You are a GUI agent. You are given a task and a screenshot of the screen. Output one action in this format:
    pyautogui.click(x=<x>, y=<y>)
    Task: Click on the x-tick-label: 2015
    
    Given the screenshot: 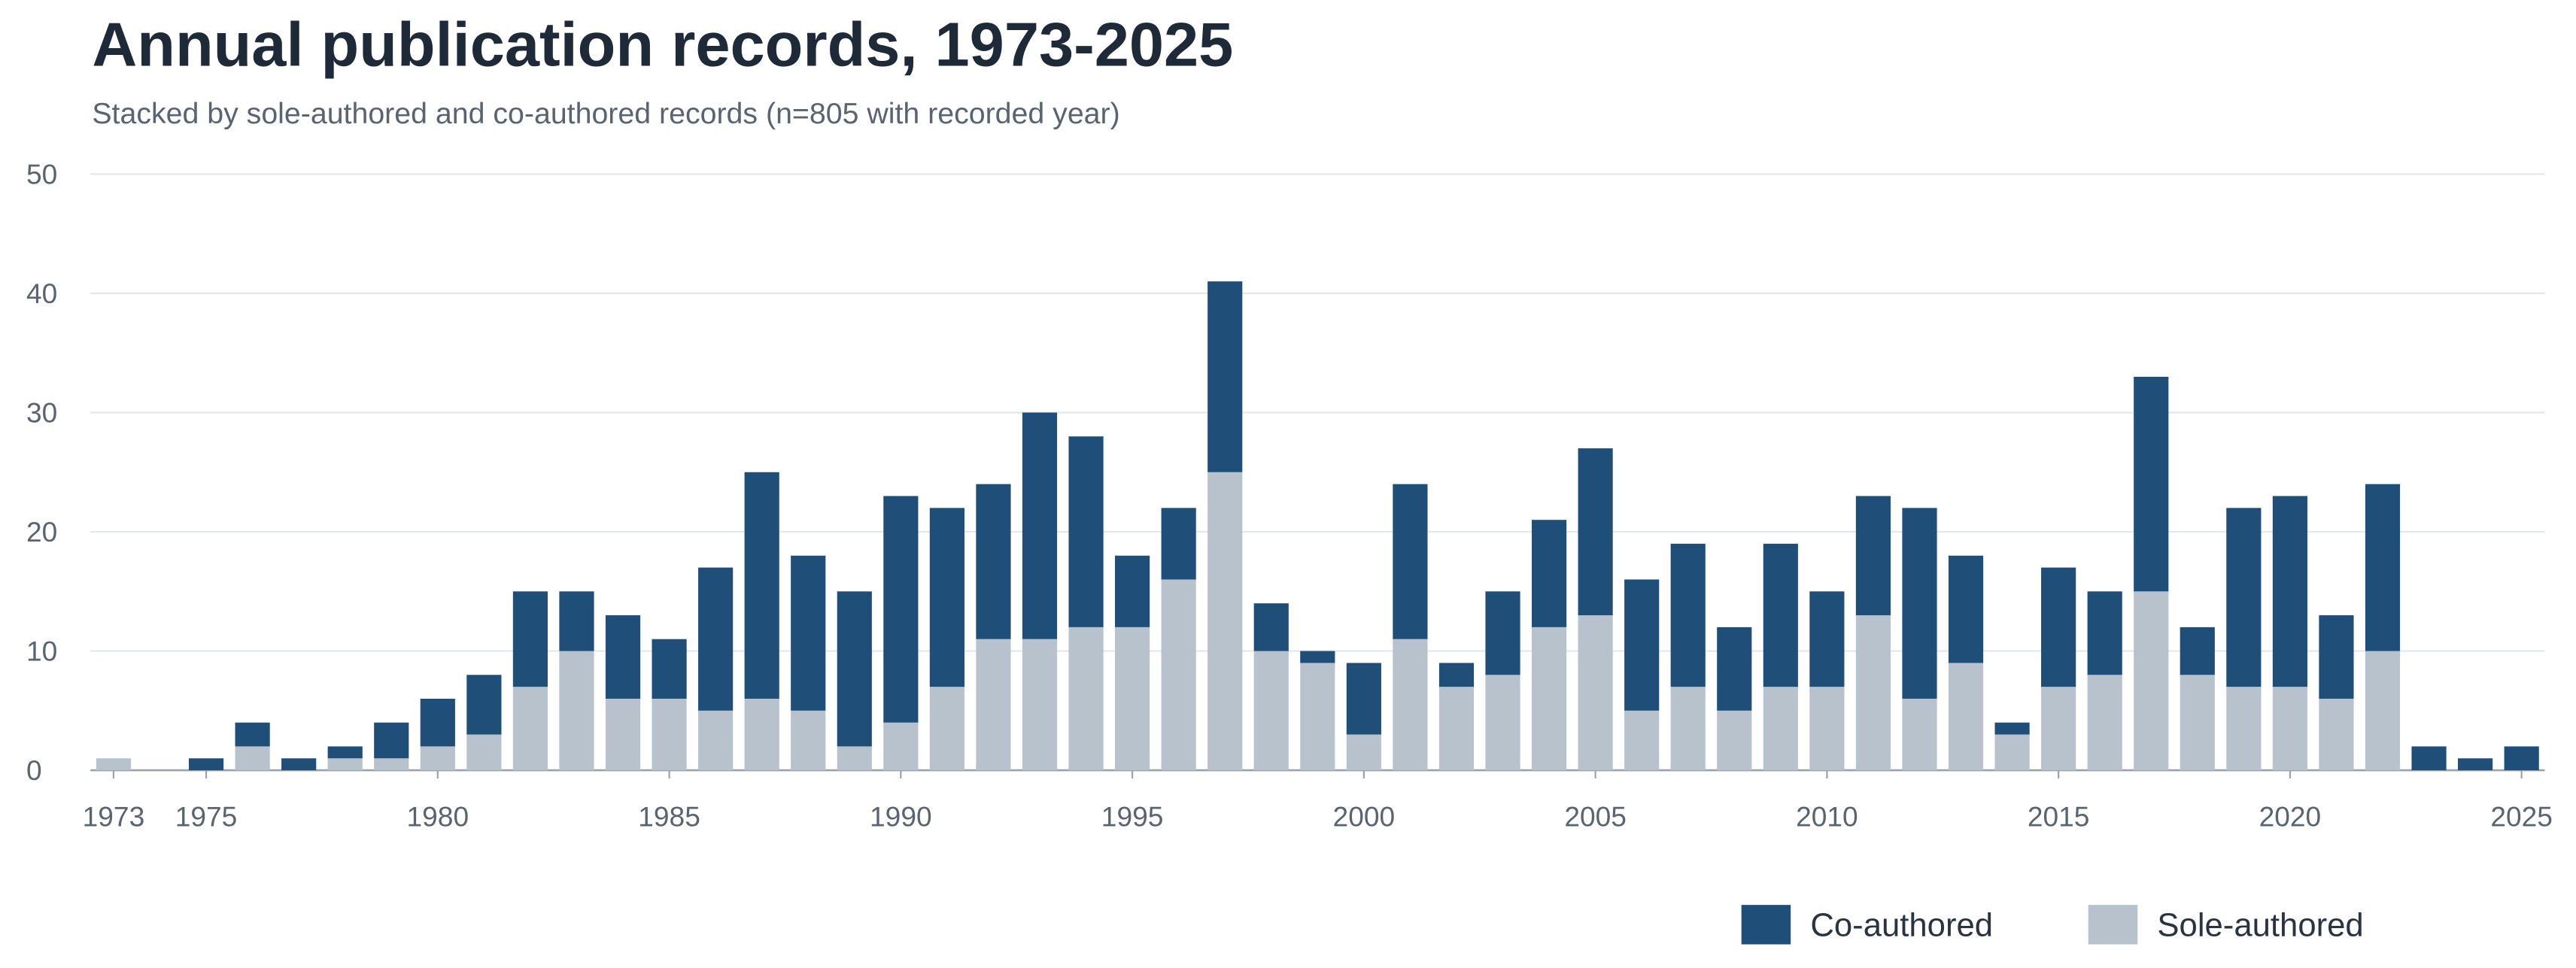 What is the action you would take?
    pyautogui.click(x=2059, y=816)
    